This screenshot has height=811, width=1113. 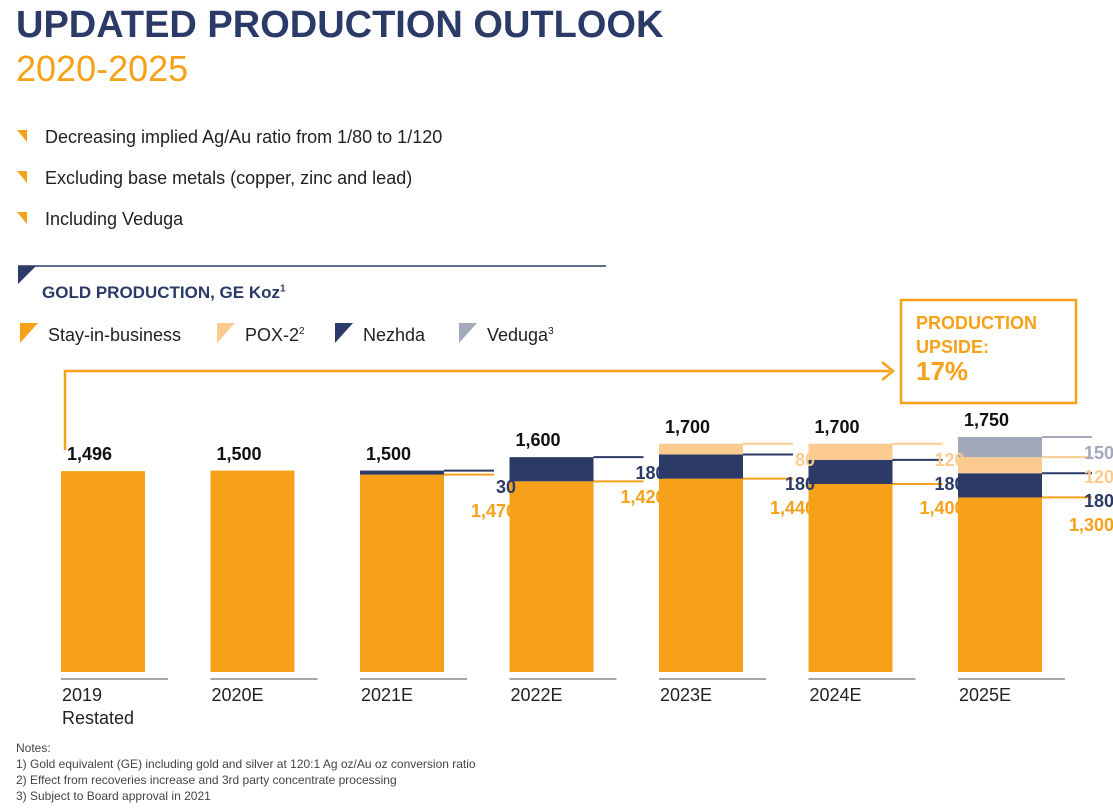 What do you see at coordinates (942, 371) in the screenshot?
I see `annotation-value: 17%` at bounding box center [942, 371].